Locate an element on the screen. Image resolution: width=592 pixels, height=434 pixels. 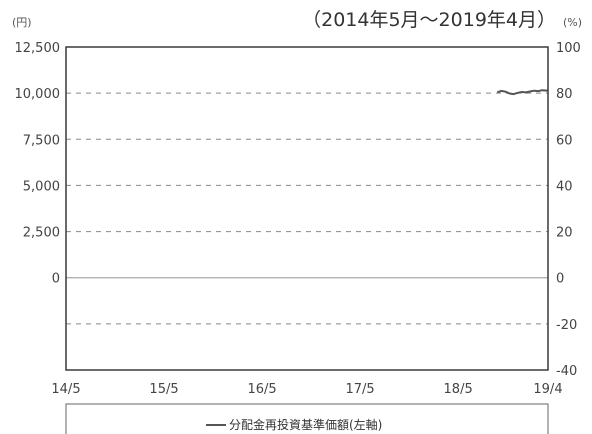
left-axis-ticks: 12,500 10,000 7,500 5,000 2,500 0 is located at coordinates (38, 164).